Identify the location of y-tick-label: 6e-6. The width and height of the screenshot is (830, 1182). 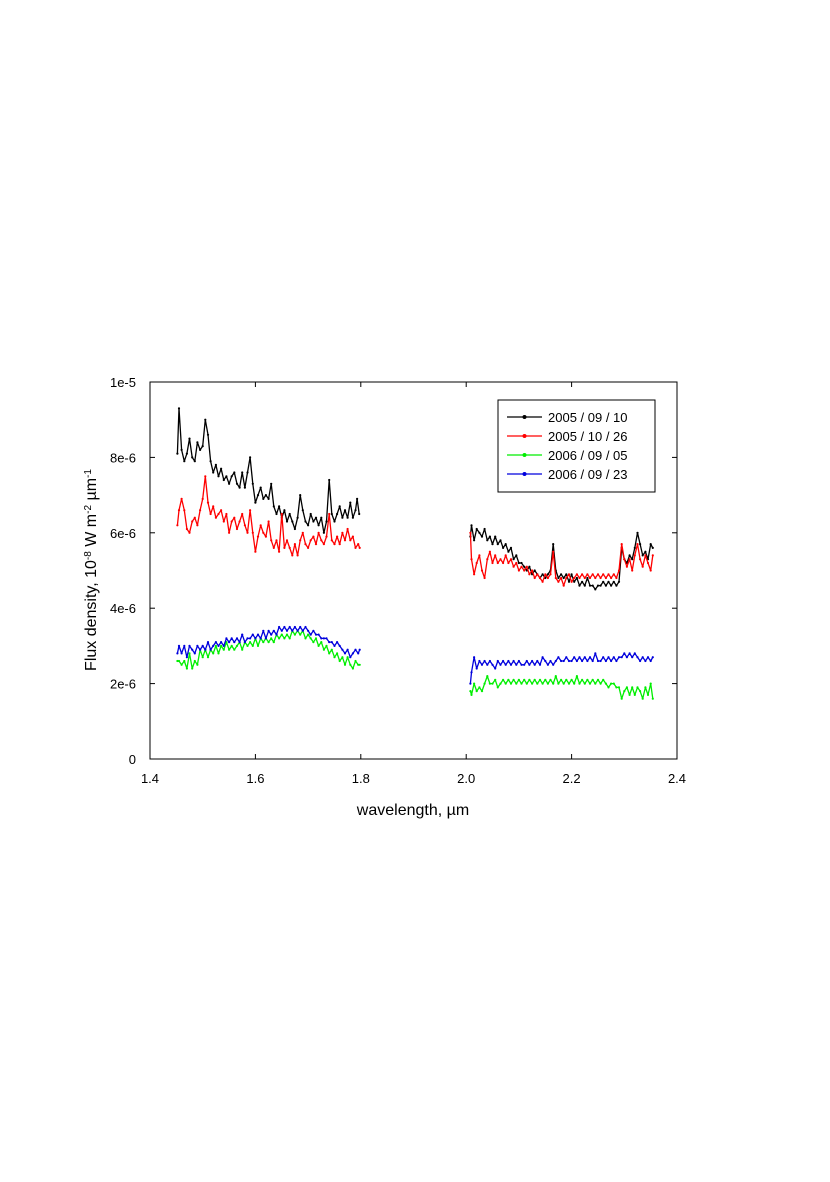
(123, 533).